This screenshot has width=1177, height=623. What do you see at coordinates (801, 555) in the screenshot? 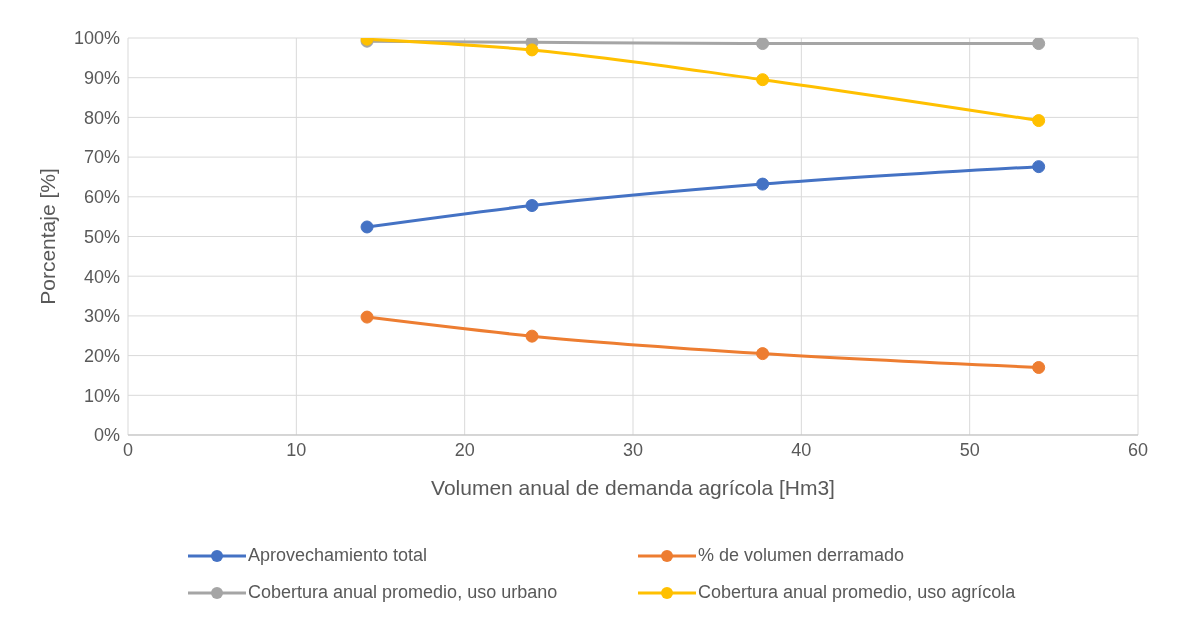
I see `legend-label: % de volumen derramado` at bounding box center [801, 555].